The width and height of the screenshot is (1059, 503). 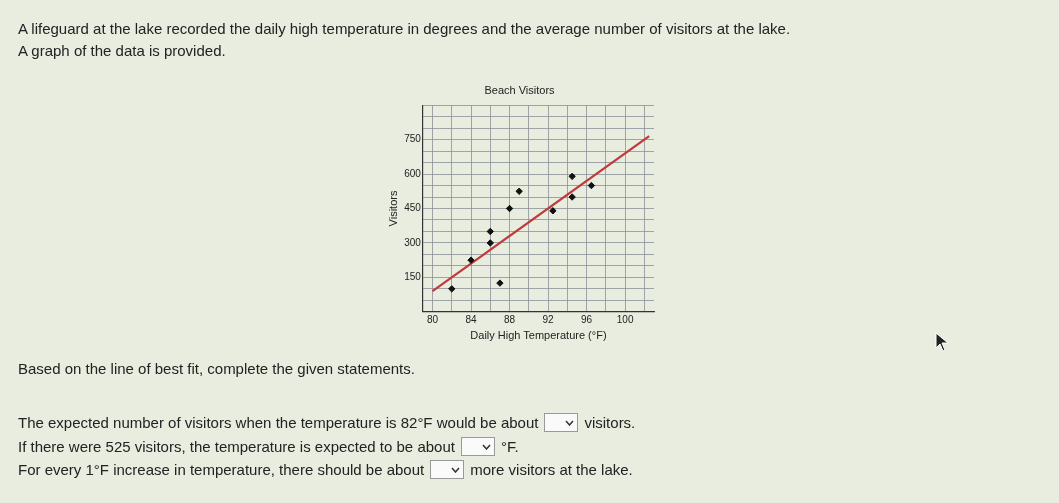 What do you see at coordinates (610, 422) in the screenshot?
I see `text: visitors.` at bounding box center [610, 422].